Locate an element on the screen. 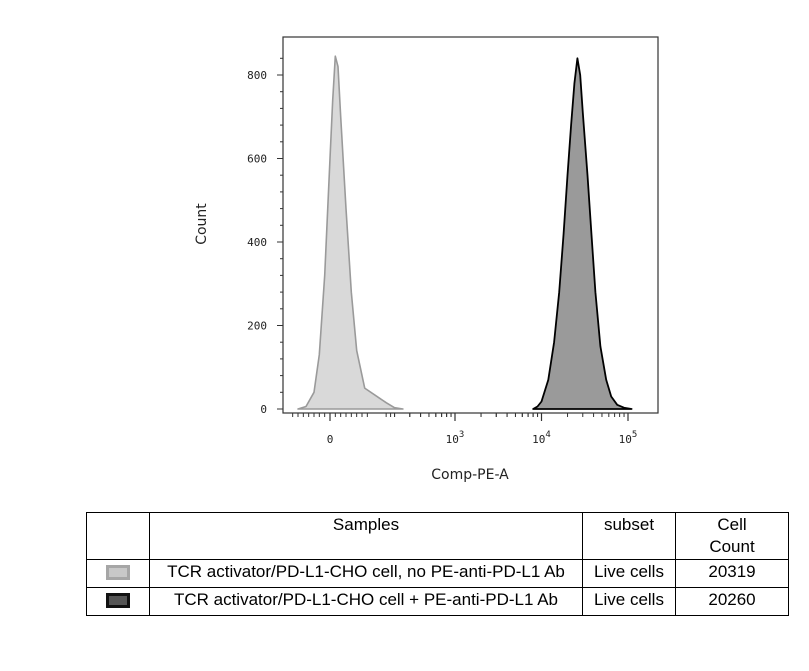 The height and width of the screenshot is (671, 809). legend-swatch-stained is located at coordinates (118, 600).